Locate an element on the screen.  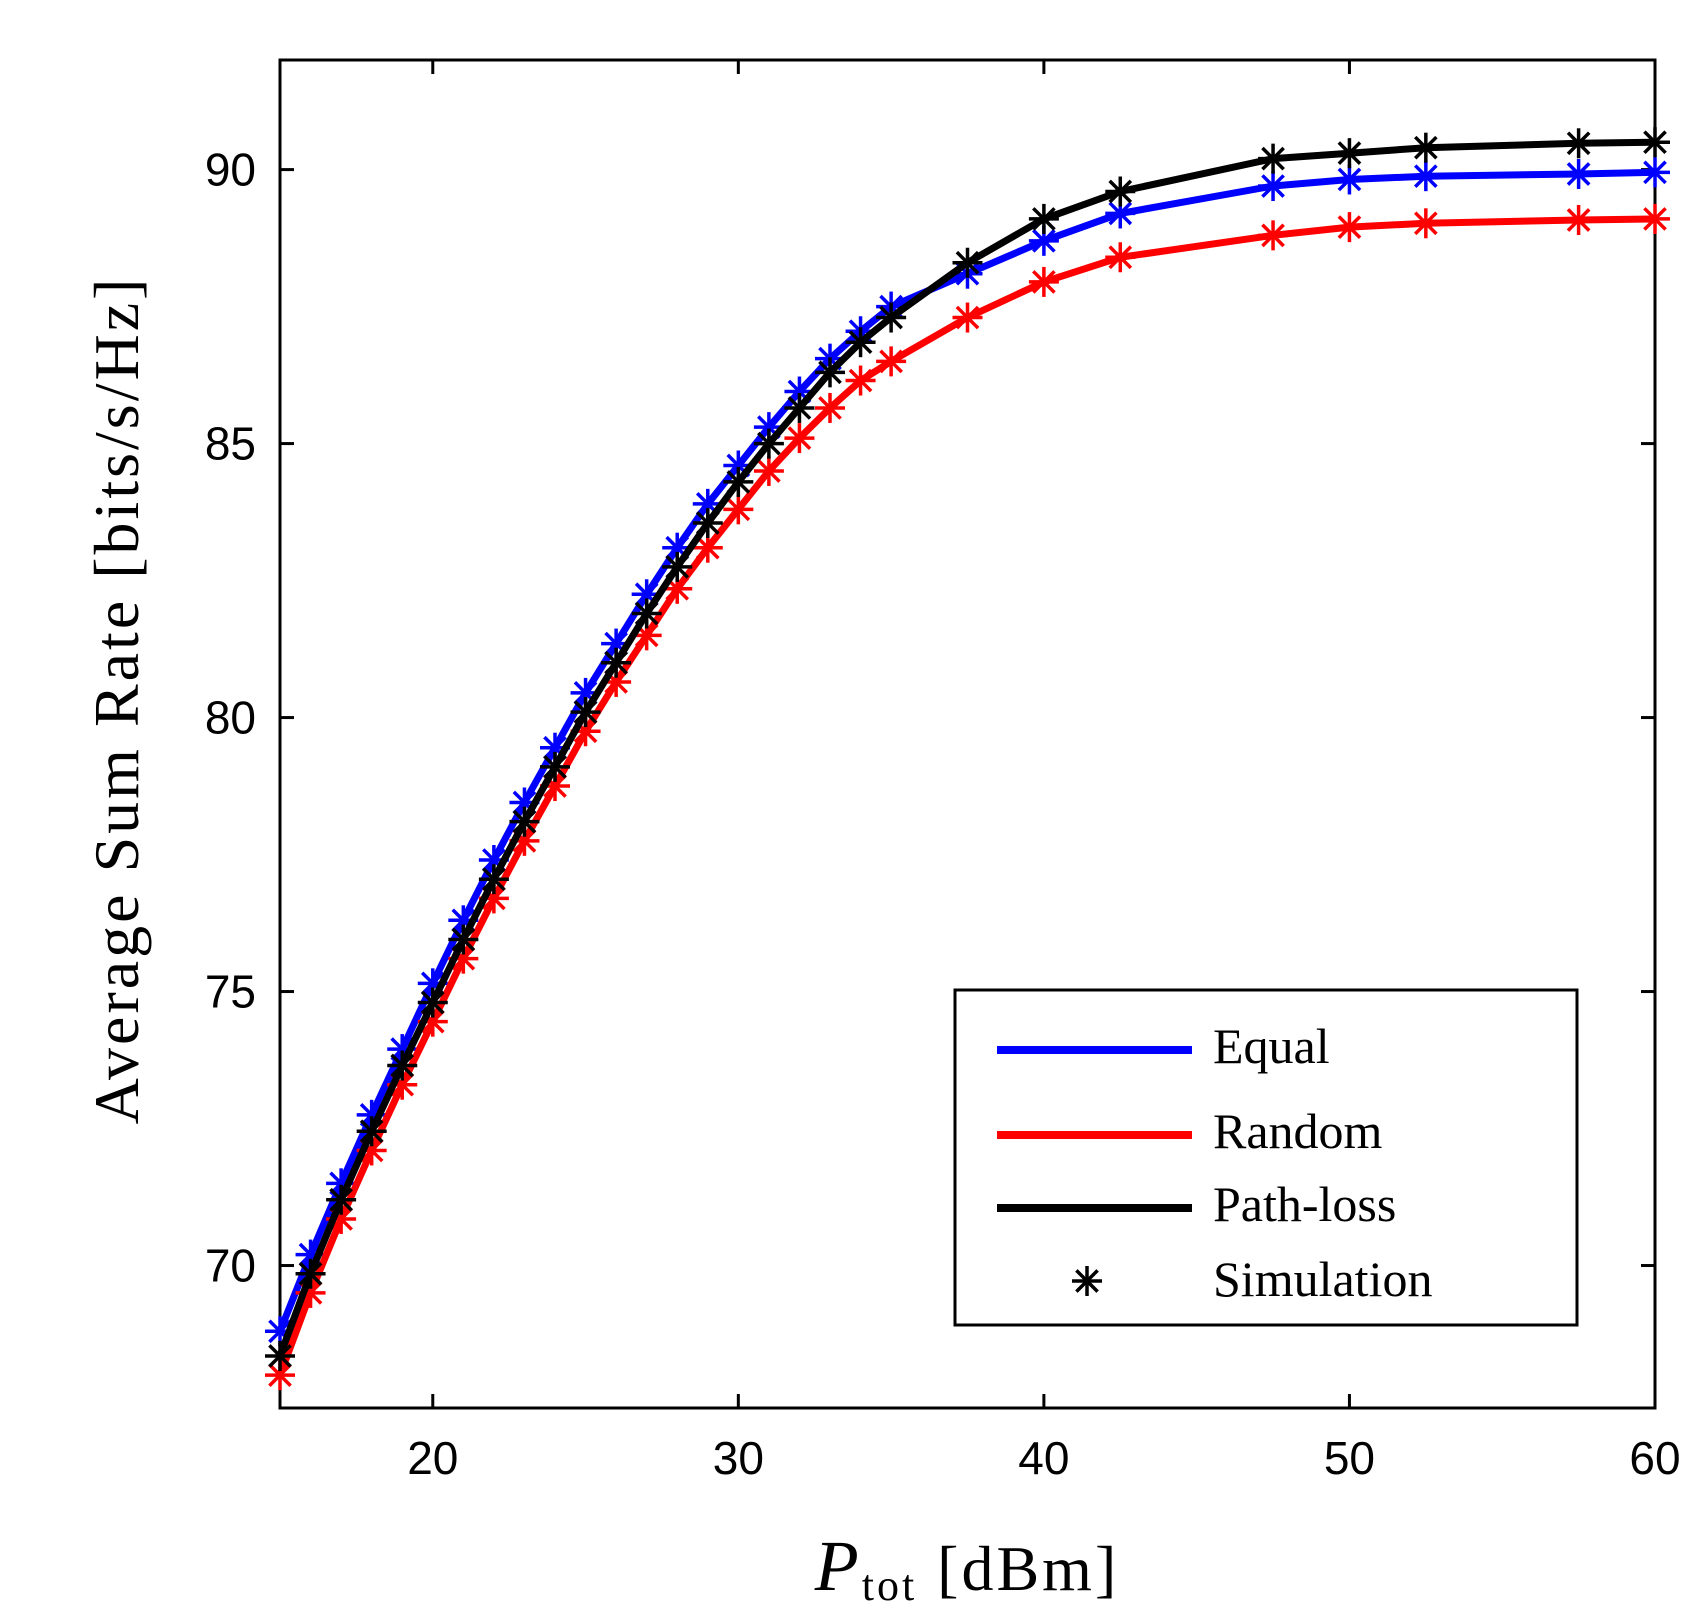
y-tick-label: 70 is located at coordinates (230, 1266).